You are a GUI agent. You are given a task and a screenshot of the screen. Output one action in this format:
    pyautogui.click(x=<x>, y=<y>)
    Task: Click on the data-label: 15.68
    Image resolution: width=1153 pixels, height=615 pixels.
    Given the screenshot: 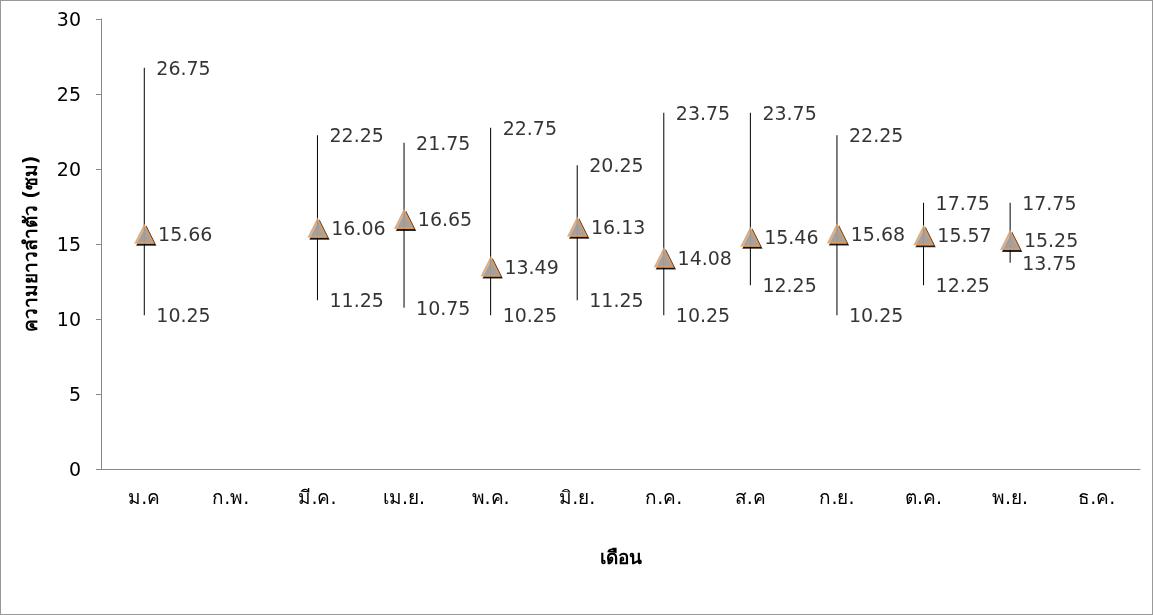 What is the action you would take?
    pyautogui.click(x=878, y=233)
    